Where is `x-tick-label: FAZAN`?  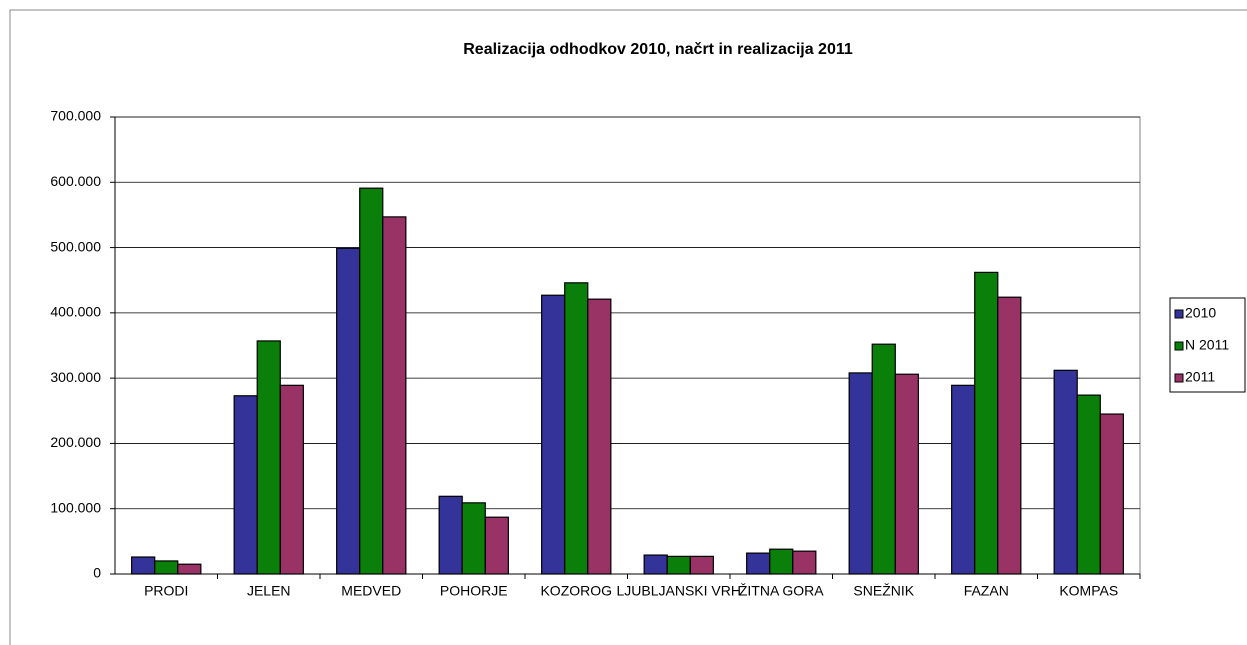
x-tick-label: FAZAN is located at coordinates (986, 591).